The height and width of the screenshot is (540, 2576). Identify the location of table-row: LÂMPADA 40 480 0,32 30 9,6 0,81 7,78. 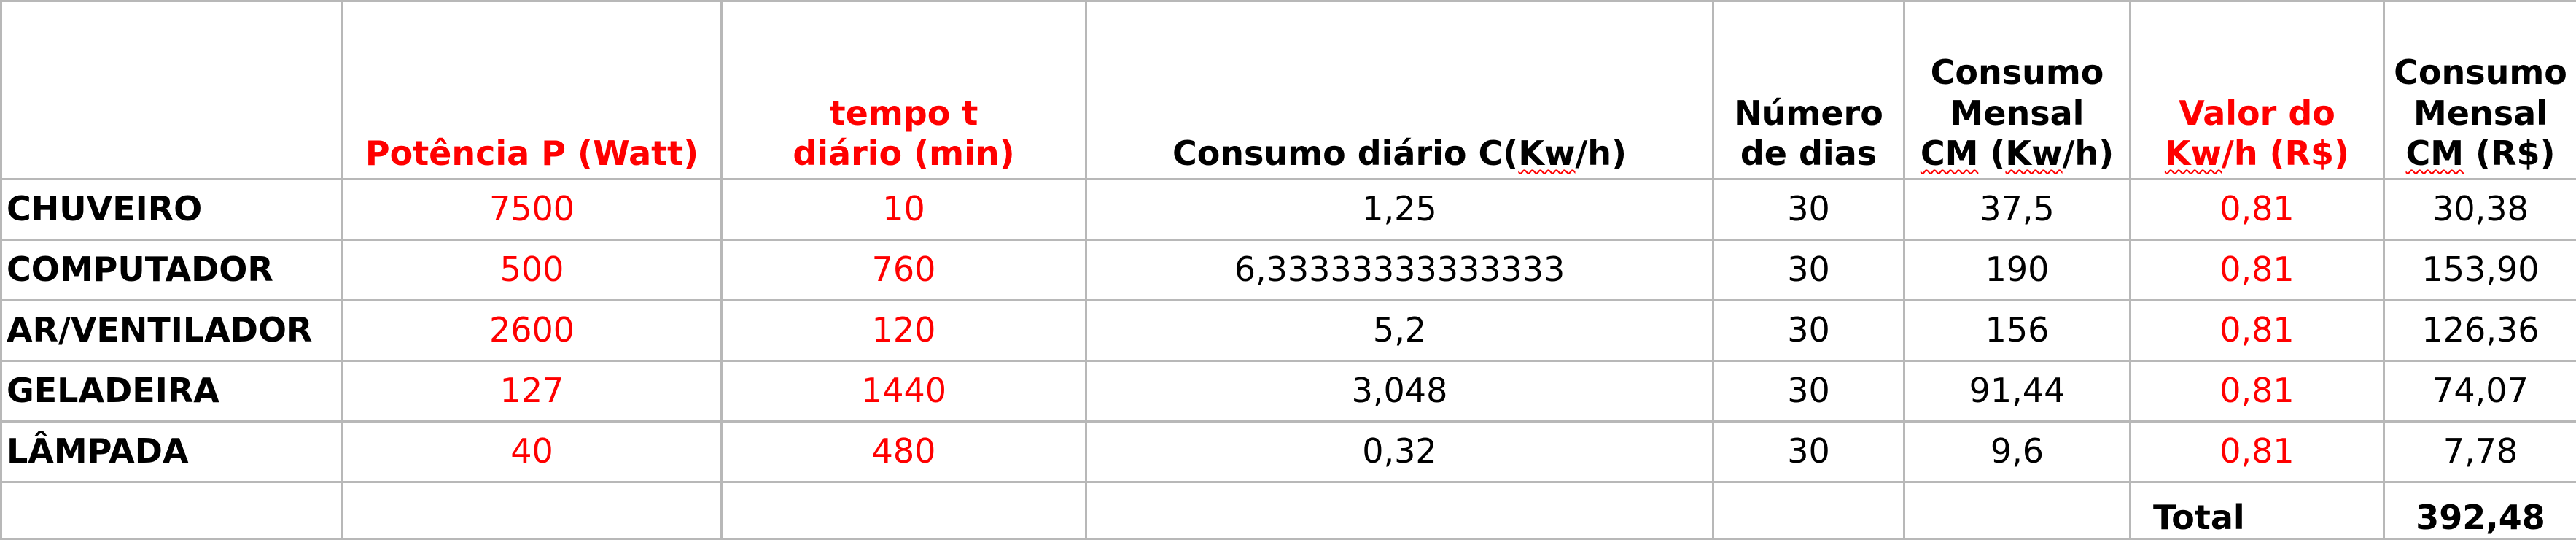
(1288, 452).